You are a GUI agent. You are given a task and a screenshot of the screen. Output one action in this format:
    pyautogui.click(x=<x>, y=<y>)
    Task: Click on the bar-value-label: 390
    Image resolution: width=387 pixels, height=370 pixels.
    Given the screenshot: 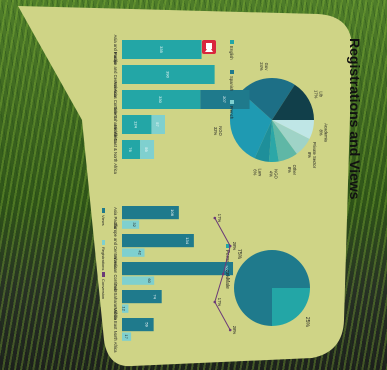 What is the action you would take?
    pyautogui.click(x=167, y=74)
    